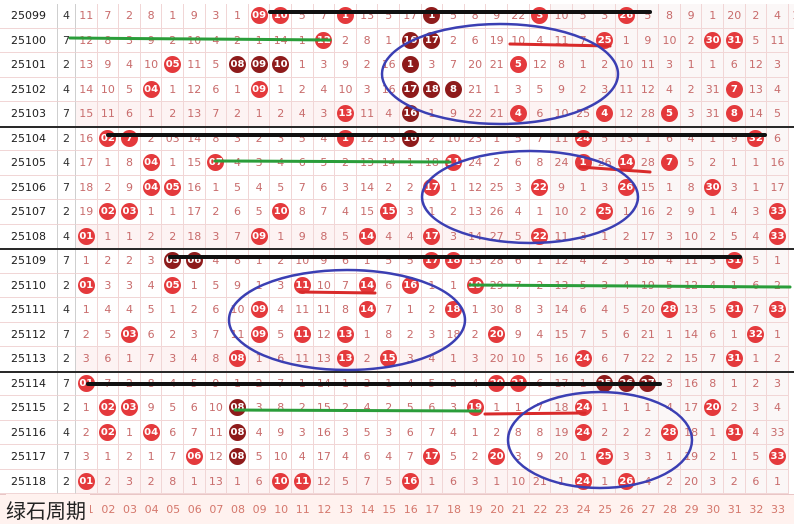 The width and height of the screenshot is (794, 524). I want to click on hit-cell: 09, so click(259, 310).